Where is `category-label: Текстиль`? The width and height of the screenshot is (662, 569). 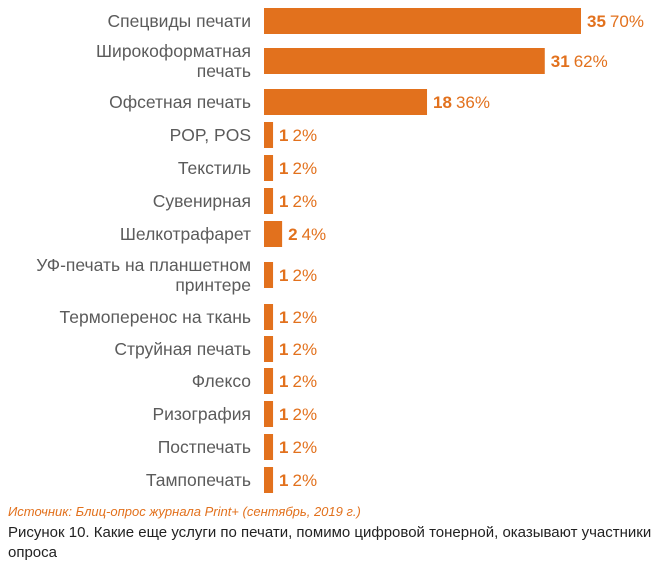
category-label: Текстиль is located at coordinates (214, 168).